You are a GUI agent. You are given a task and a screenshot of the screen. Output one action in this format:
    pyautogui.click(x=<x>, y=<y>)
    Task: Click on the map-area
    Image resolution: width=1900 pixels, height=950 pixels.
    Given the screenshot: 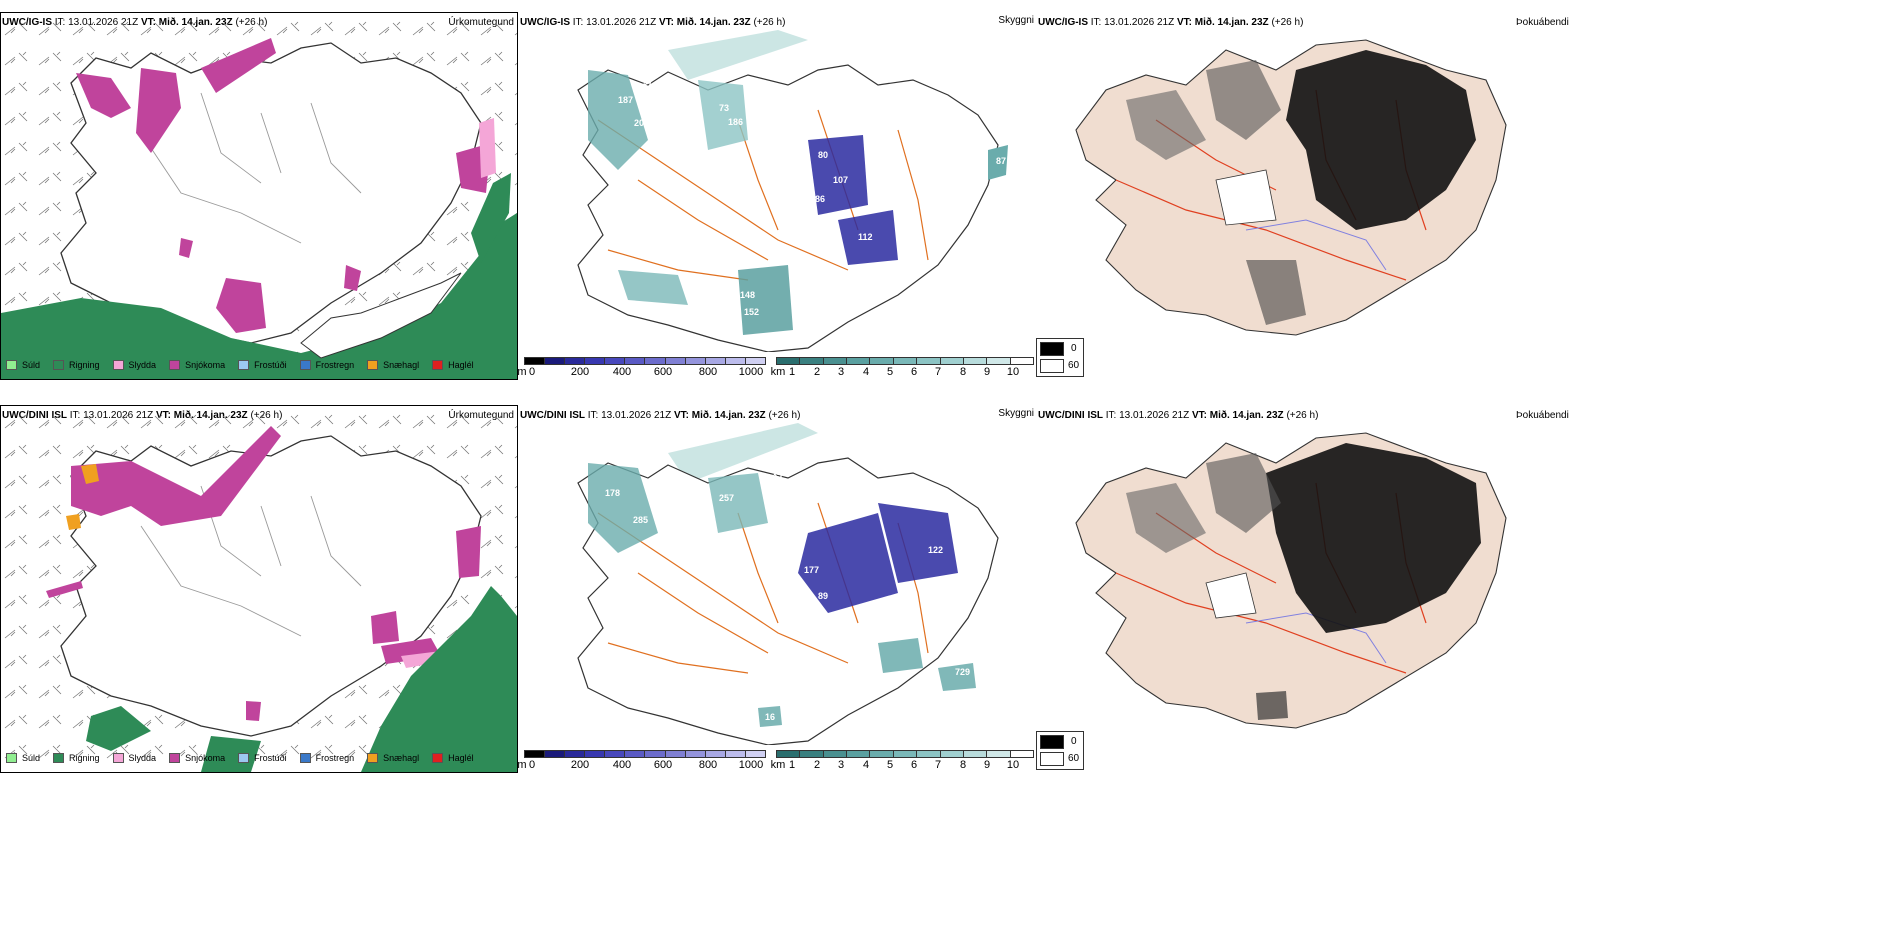 What is the action you would take?
    pyautogui.click(x=1316, y=190)
    